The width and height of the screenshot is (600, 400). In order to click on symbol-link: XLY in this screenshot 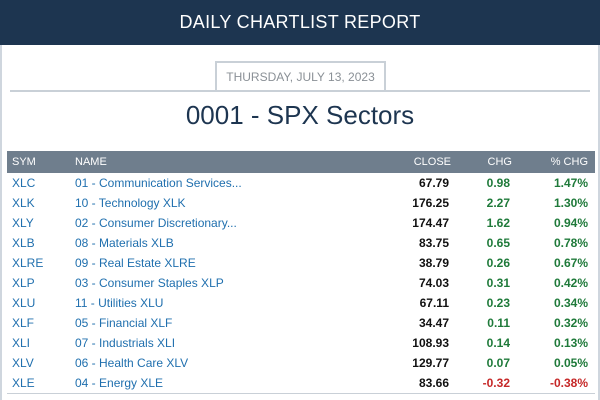, I will do `click(23, 223)`.